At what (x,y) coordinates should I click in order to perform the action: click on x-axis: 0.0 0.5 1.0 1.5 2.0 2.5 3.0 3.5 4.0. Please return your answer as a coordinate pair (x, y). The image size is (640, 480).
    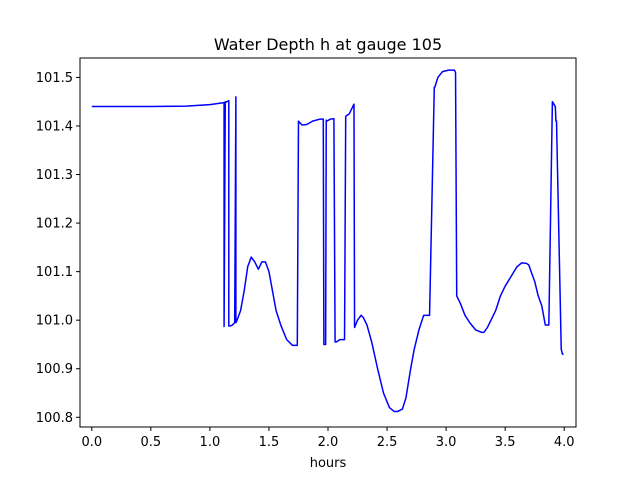
    Looking at the image, I should click on (328, 438).